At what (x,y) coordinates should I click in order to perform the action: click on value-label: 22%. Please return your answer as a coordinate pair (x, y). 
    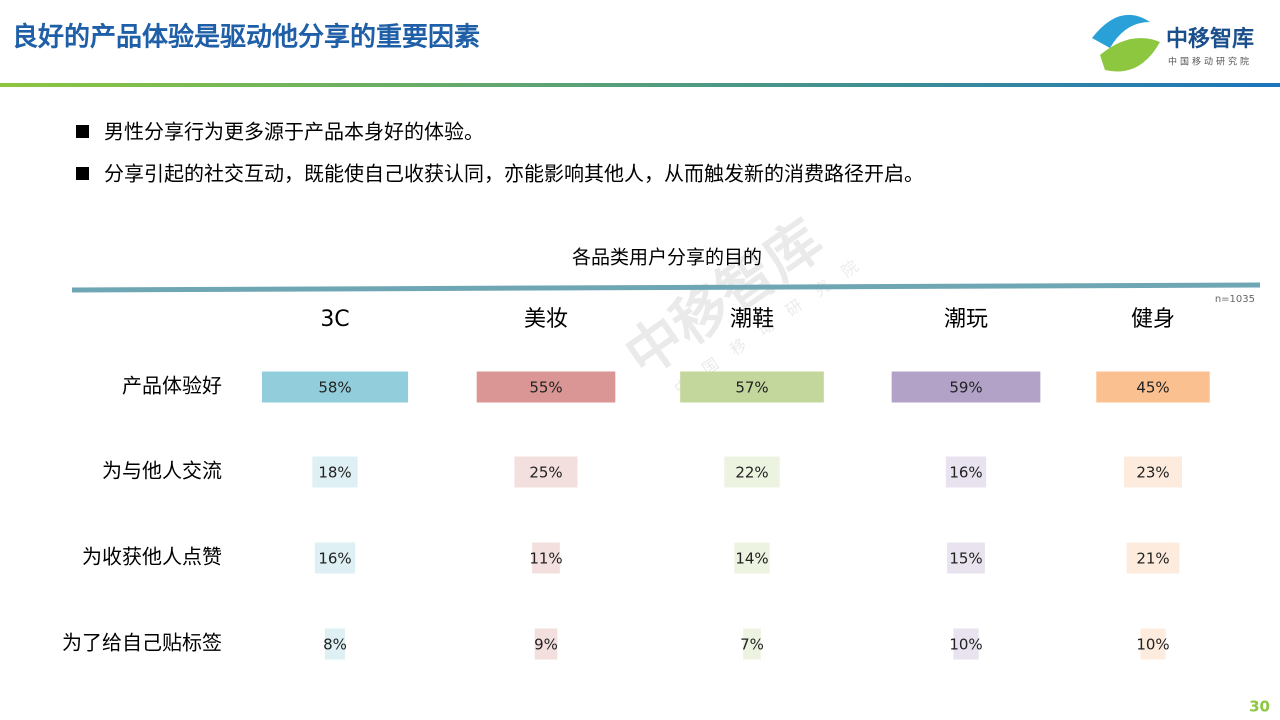
    Looking at the image, I should click on (751, 473).